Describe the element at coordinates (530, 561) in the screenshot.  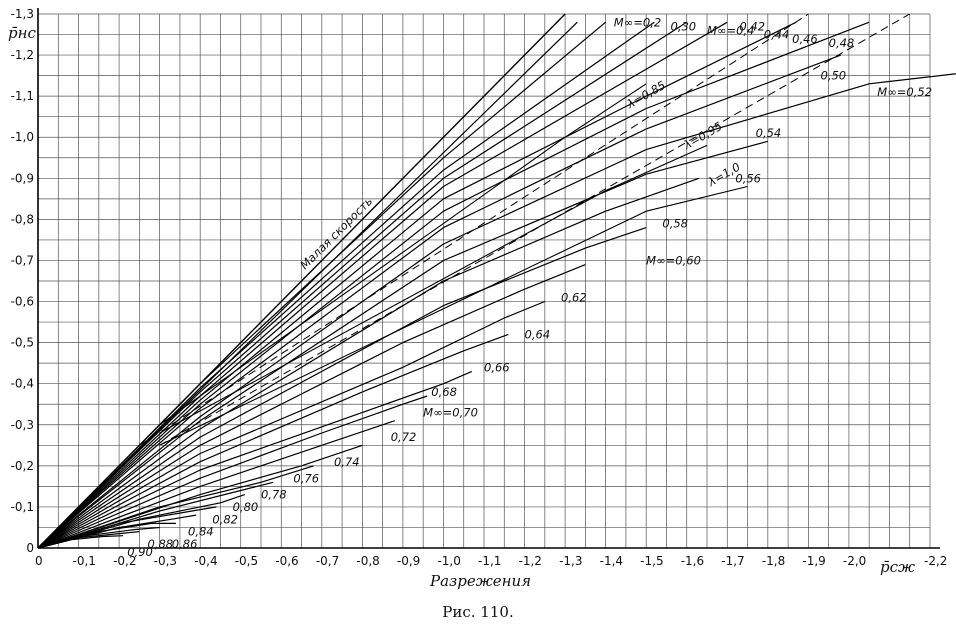
I see `x-tick-label: -1,2` at that location.